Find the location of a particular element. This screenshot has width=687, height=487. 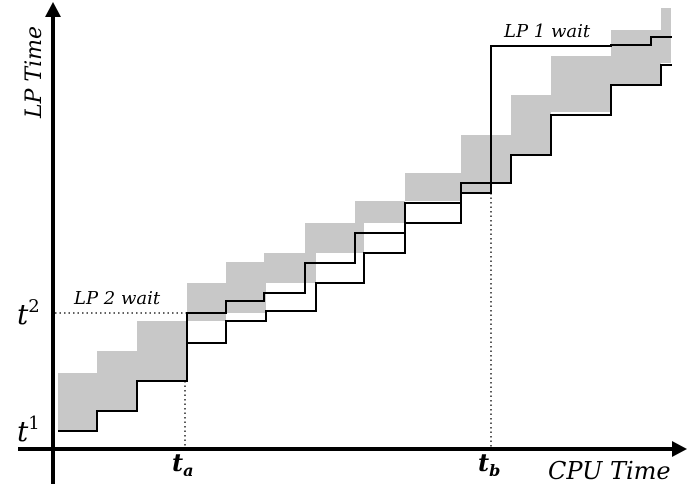

y-axis-label: LP Time is located at coordinates (34, 72).